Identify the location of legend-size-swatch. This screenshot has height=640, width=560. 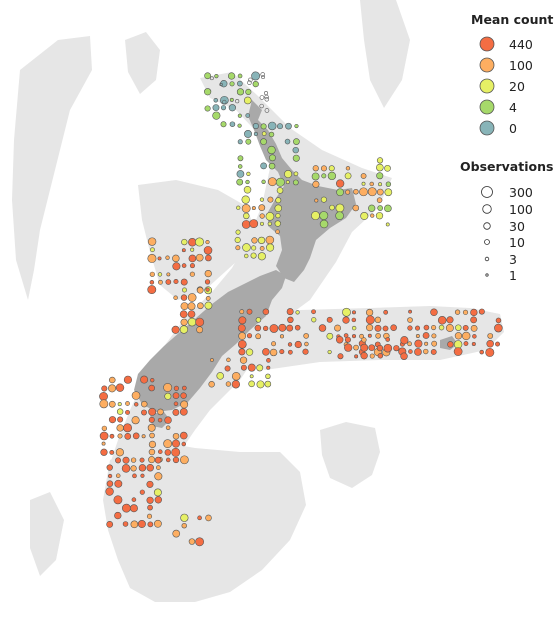
(487, 242).